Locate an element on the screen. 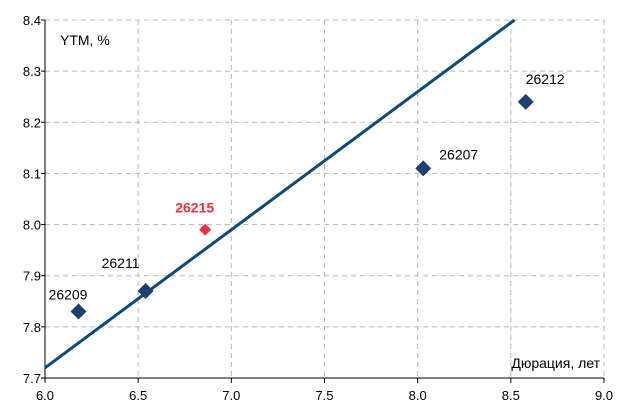  y-tick-label: 8.1 is located at coordinates (32, 173).